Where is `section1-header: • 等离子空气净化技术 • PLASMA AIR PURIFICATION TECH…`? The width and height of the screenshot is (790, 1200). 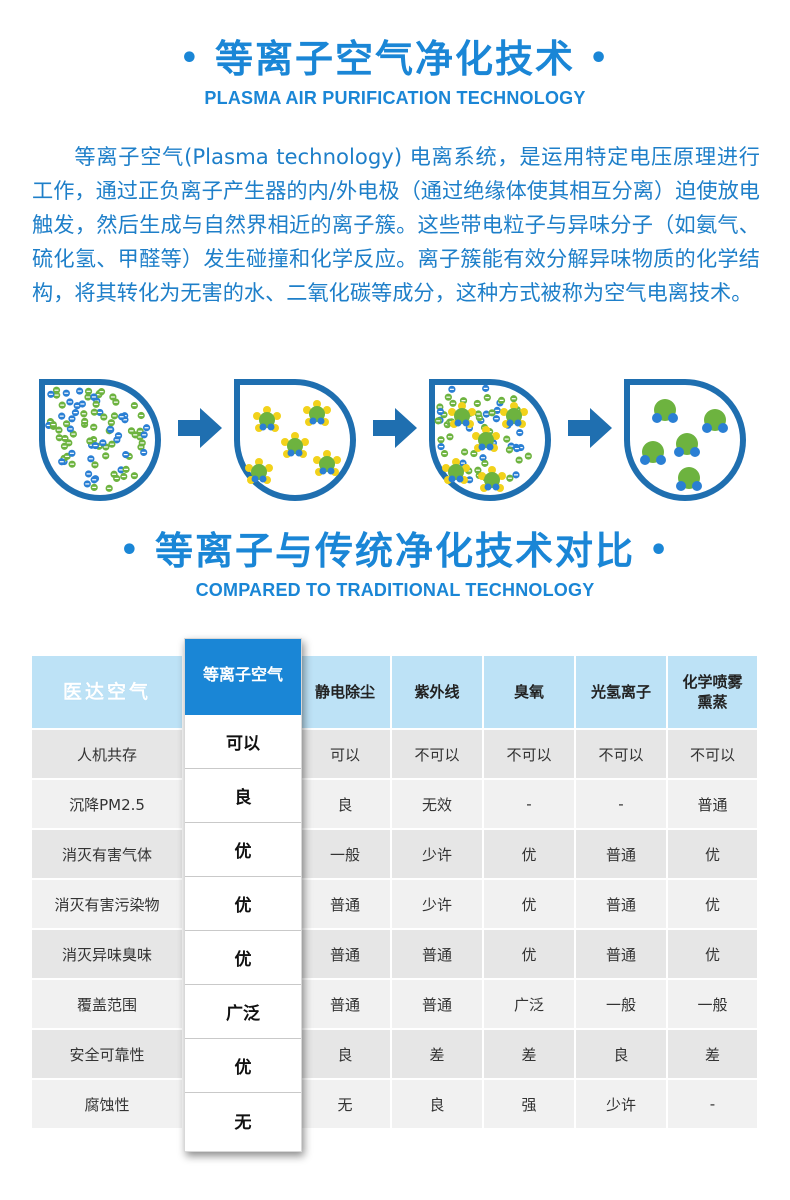 section1-header: • 等离子空气净化技术 • PLASMA AIR PURIFICATION TECH… is located at coordinates (395, 72).